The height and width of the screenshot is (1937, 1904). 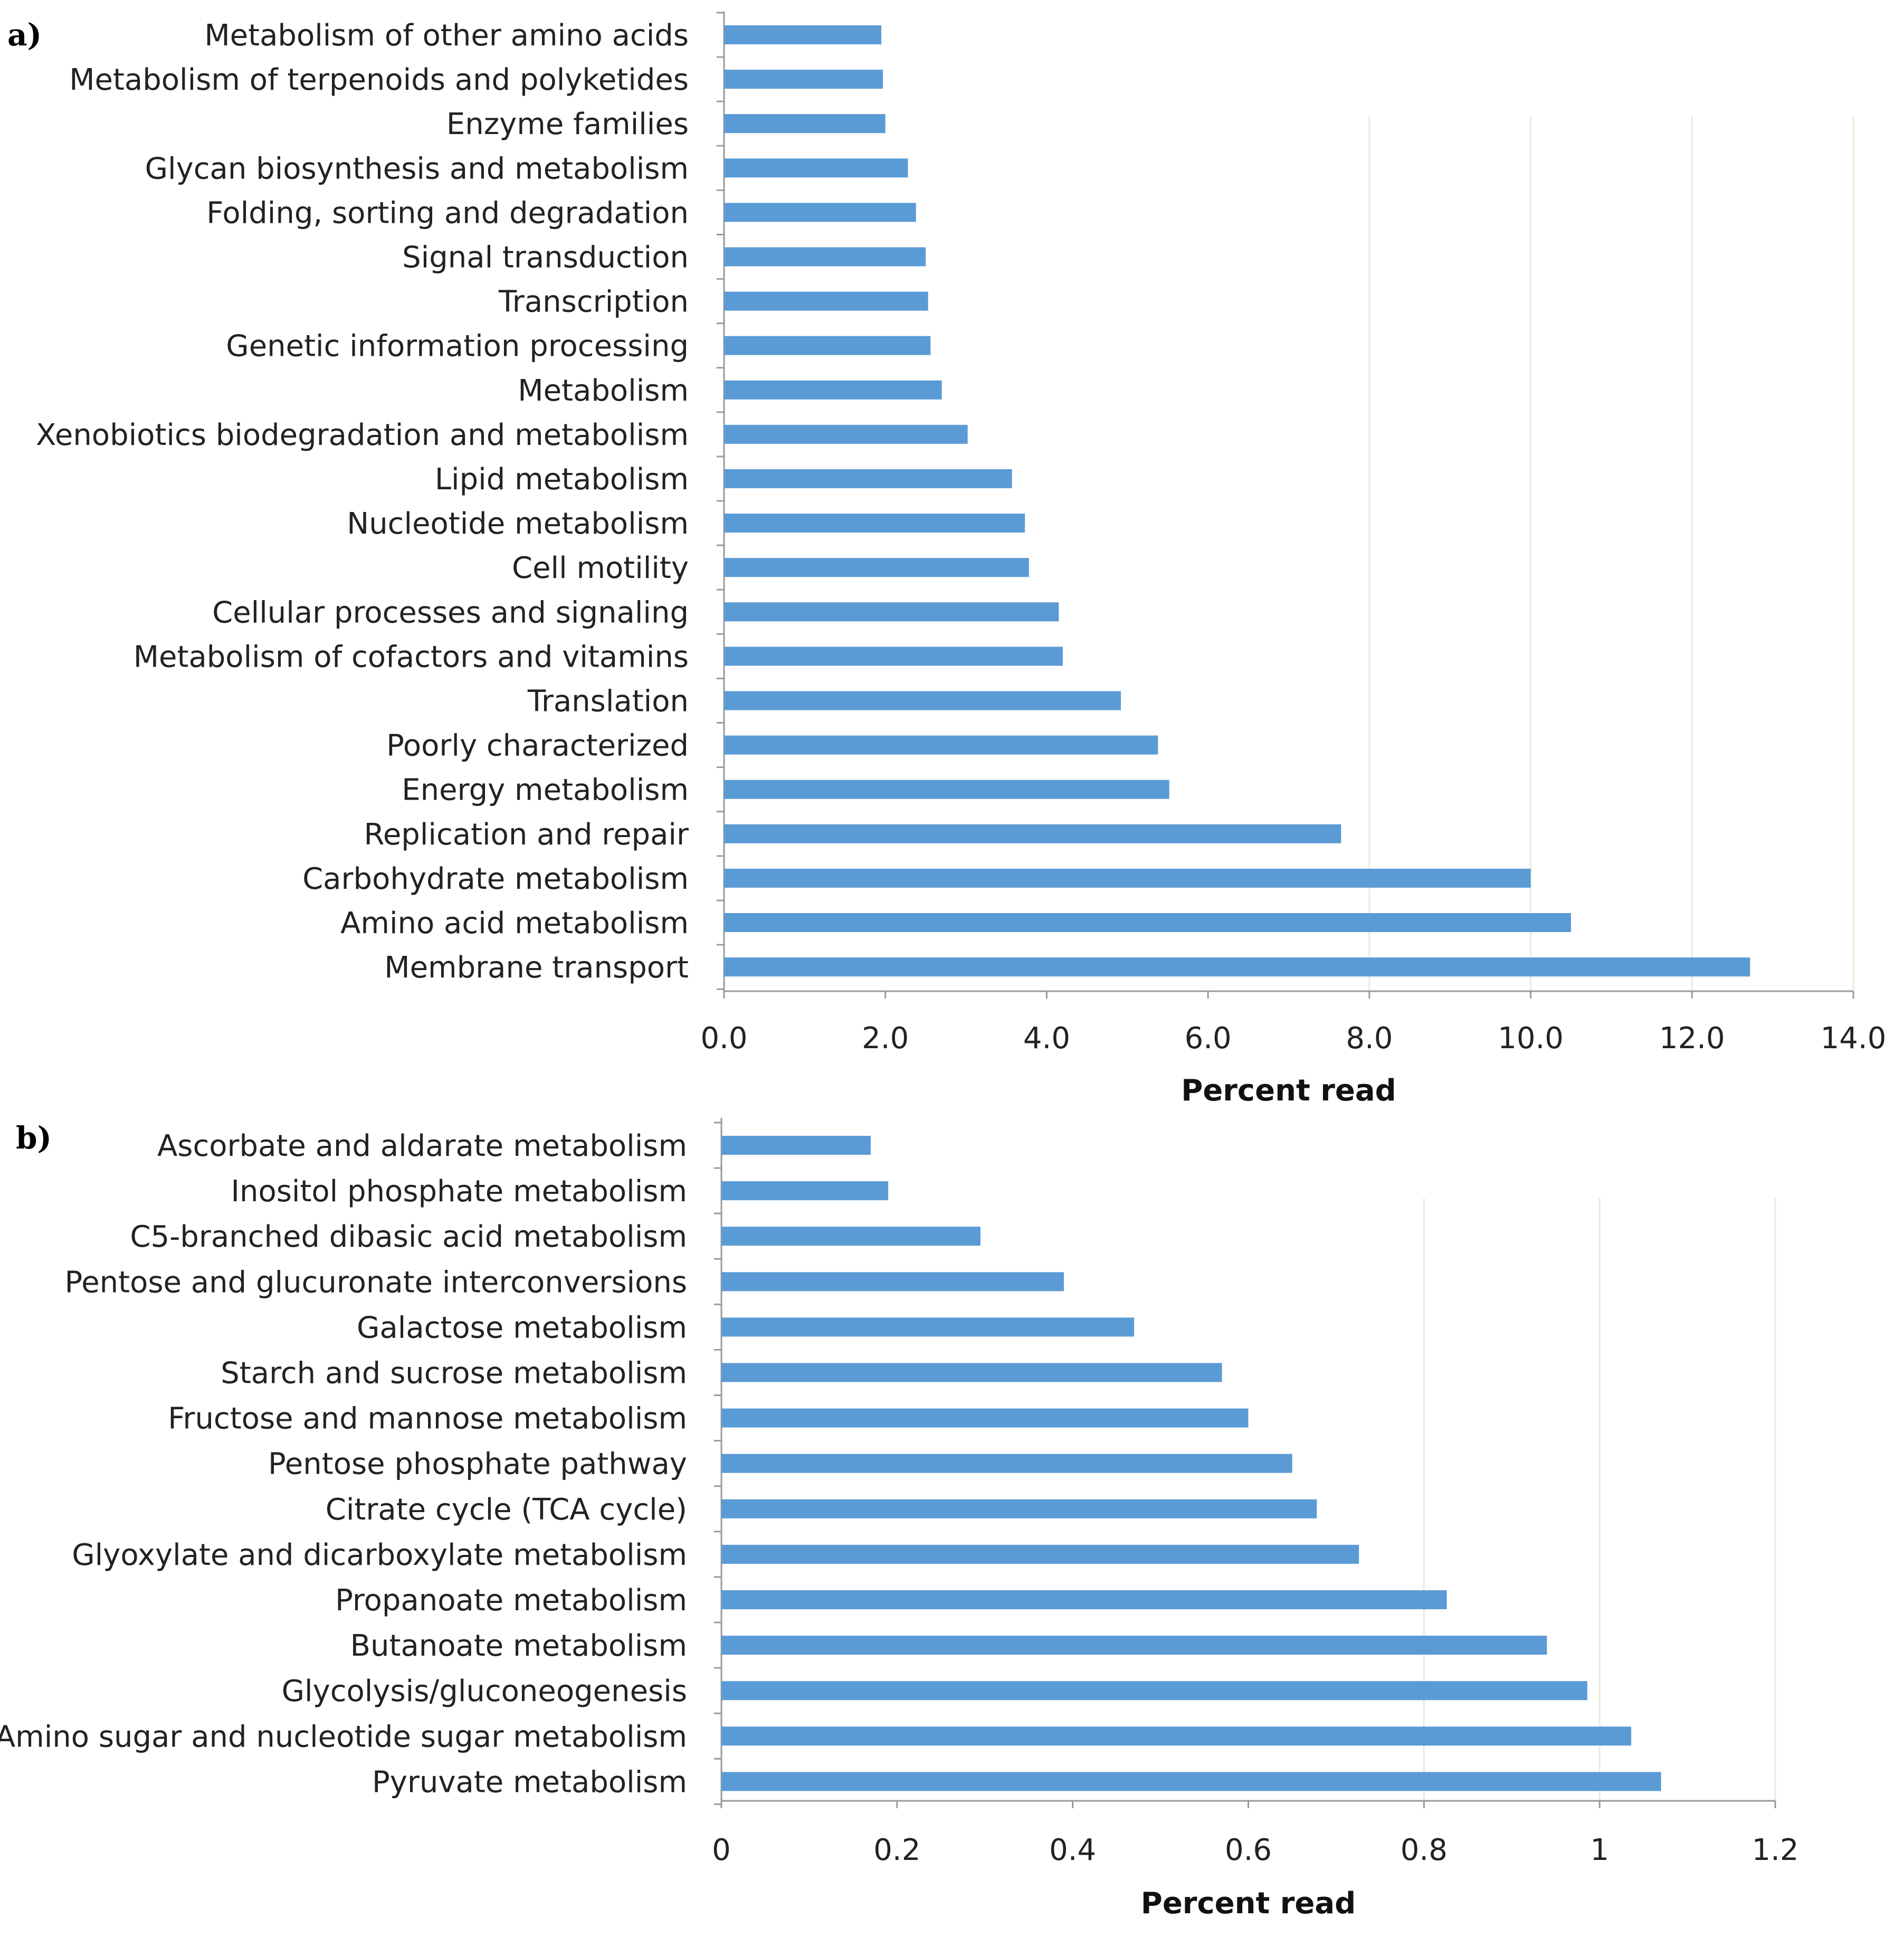 What do you see at coordinates (721, 1850) in the screenshot?
I see `panel-b-x-tick-label: 0` at bounding box center [721, 1850].